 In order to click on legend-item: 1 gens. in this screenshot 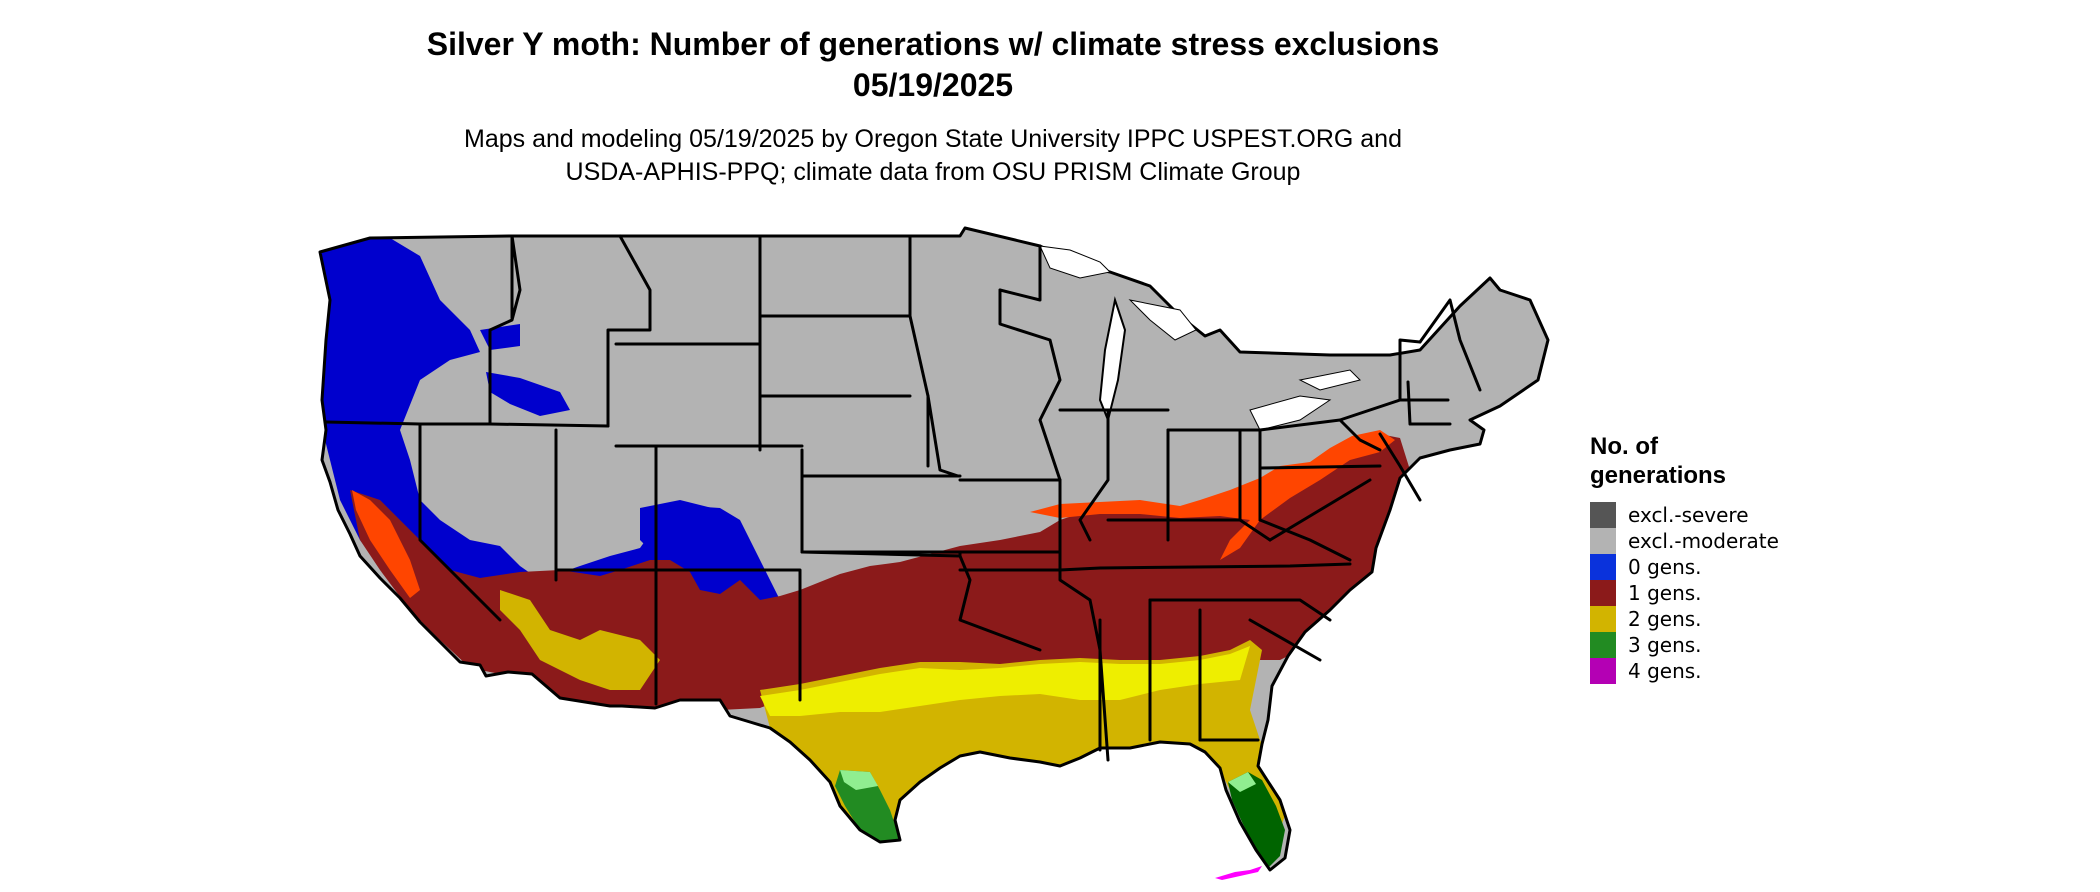, I will do `click(1684, 593)`.